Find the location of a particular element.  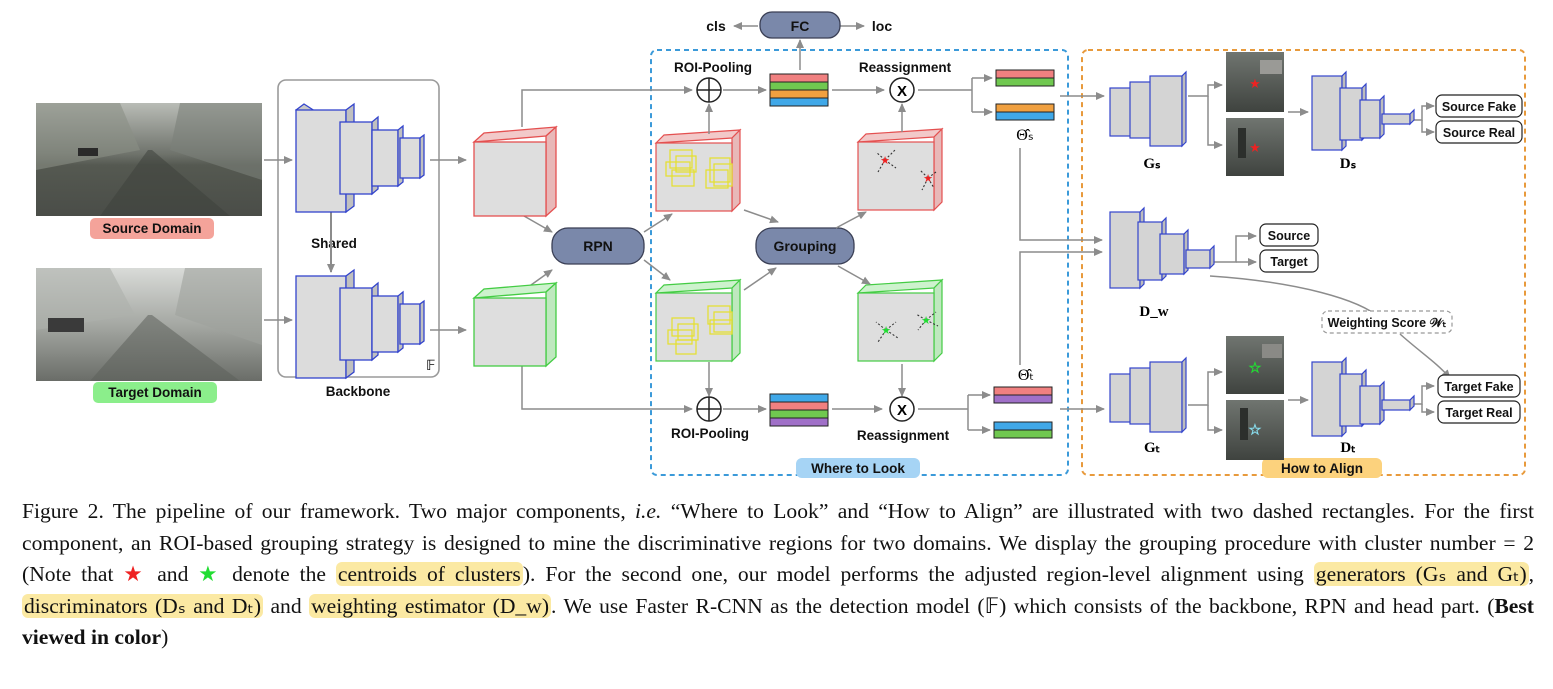

output-target: Target is located at coordinates (1289, 261).